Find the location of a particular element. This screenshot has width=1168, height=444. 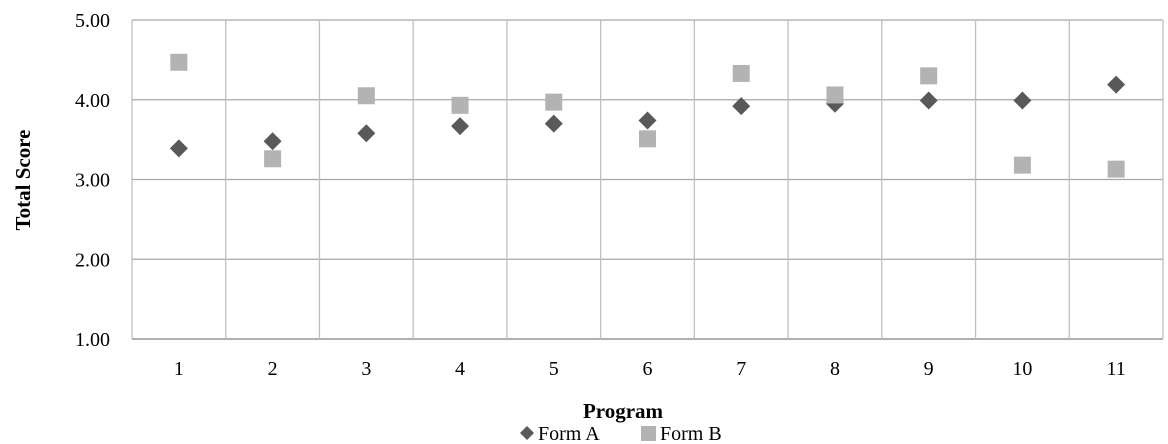

x-tick-label: 5 is located at coordinates (554, 369).